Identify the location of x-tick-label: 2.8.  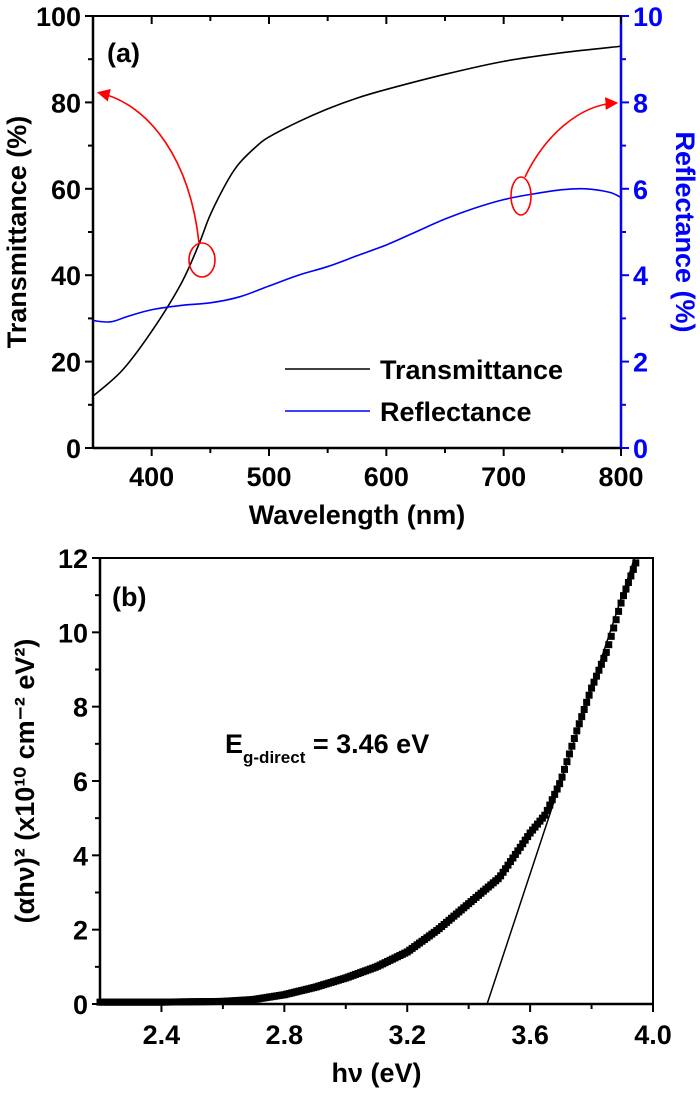
(285, 1035).